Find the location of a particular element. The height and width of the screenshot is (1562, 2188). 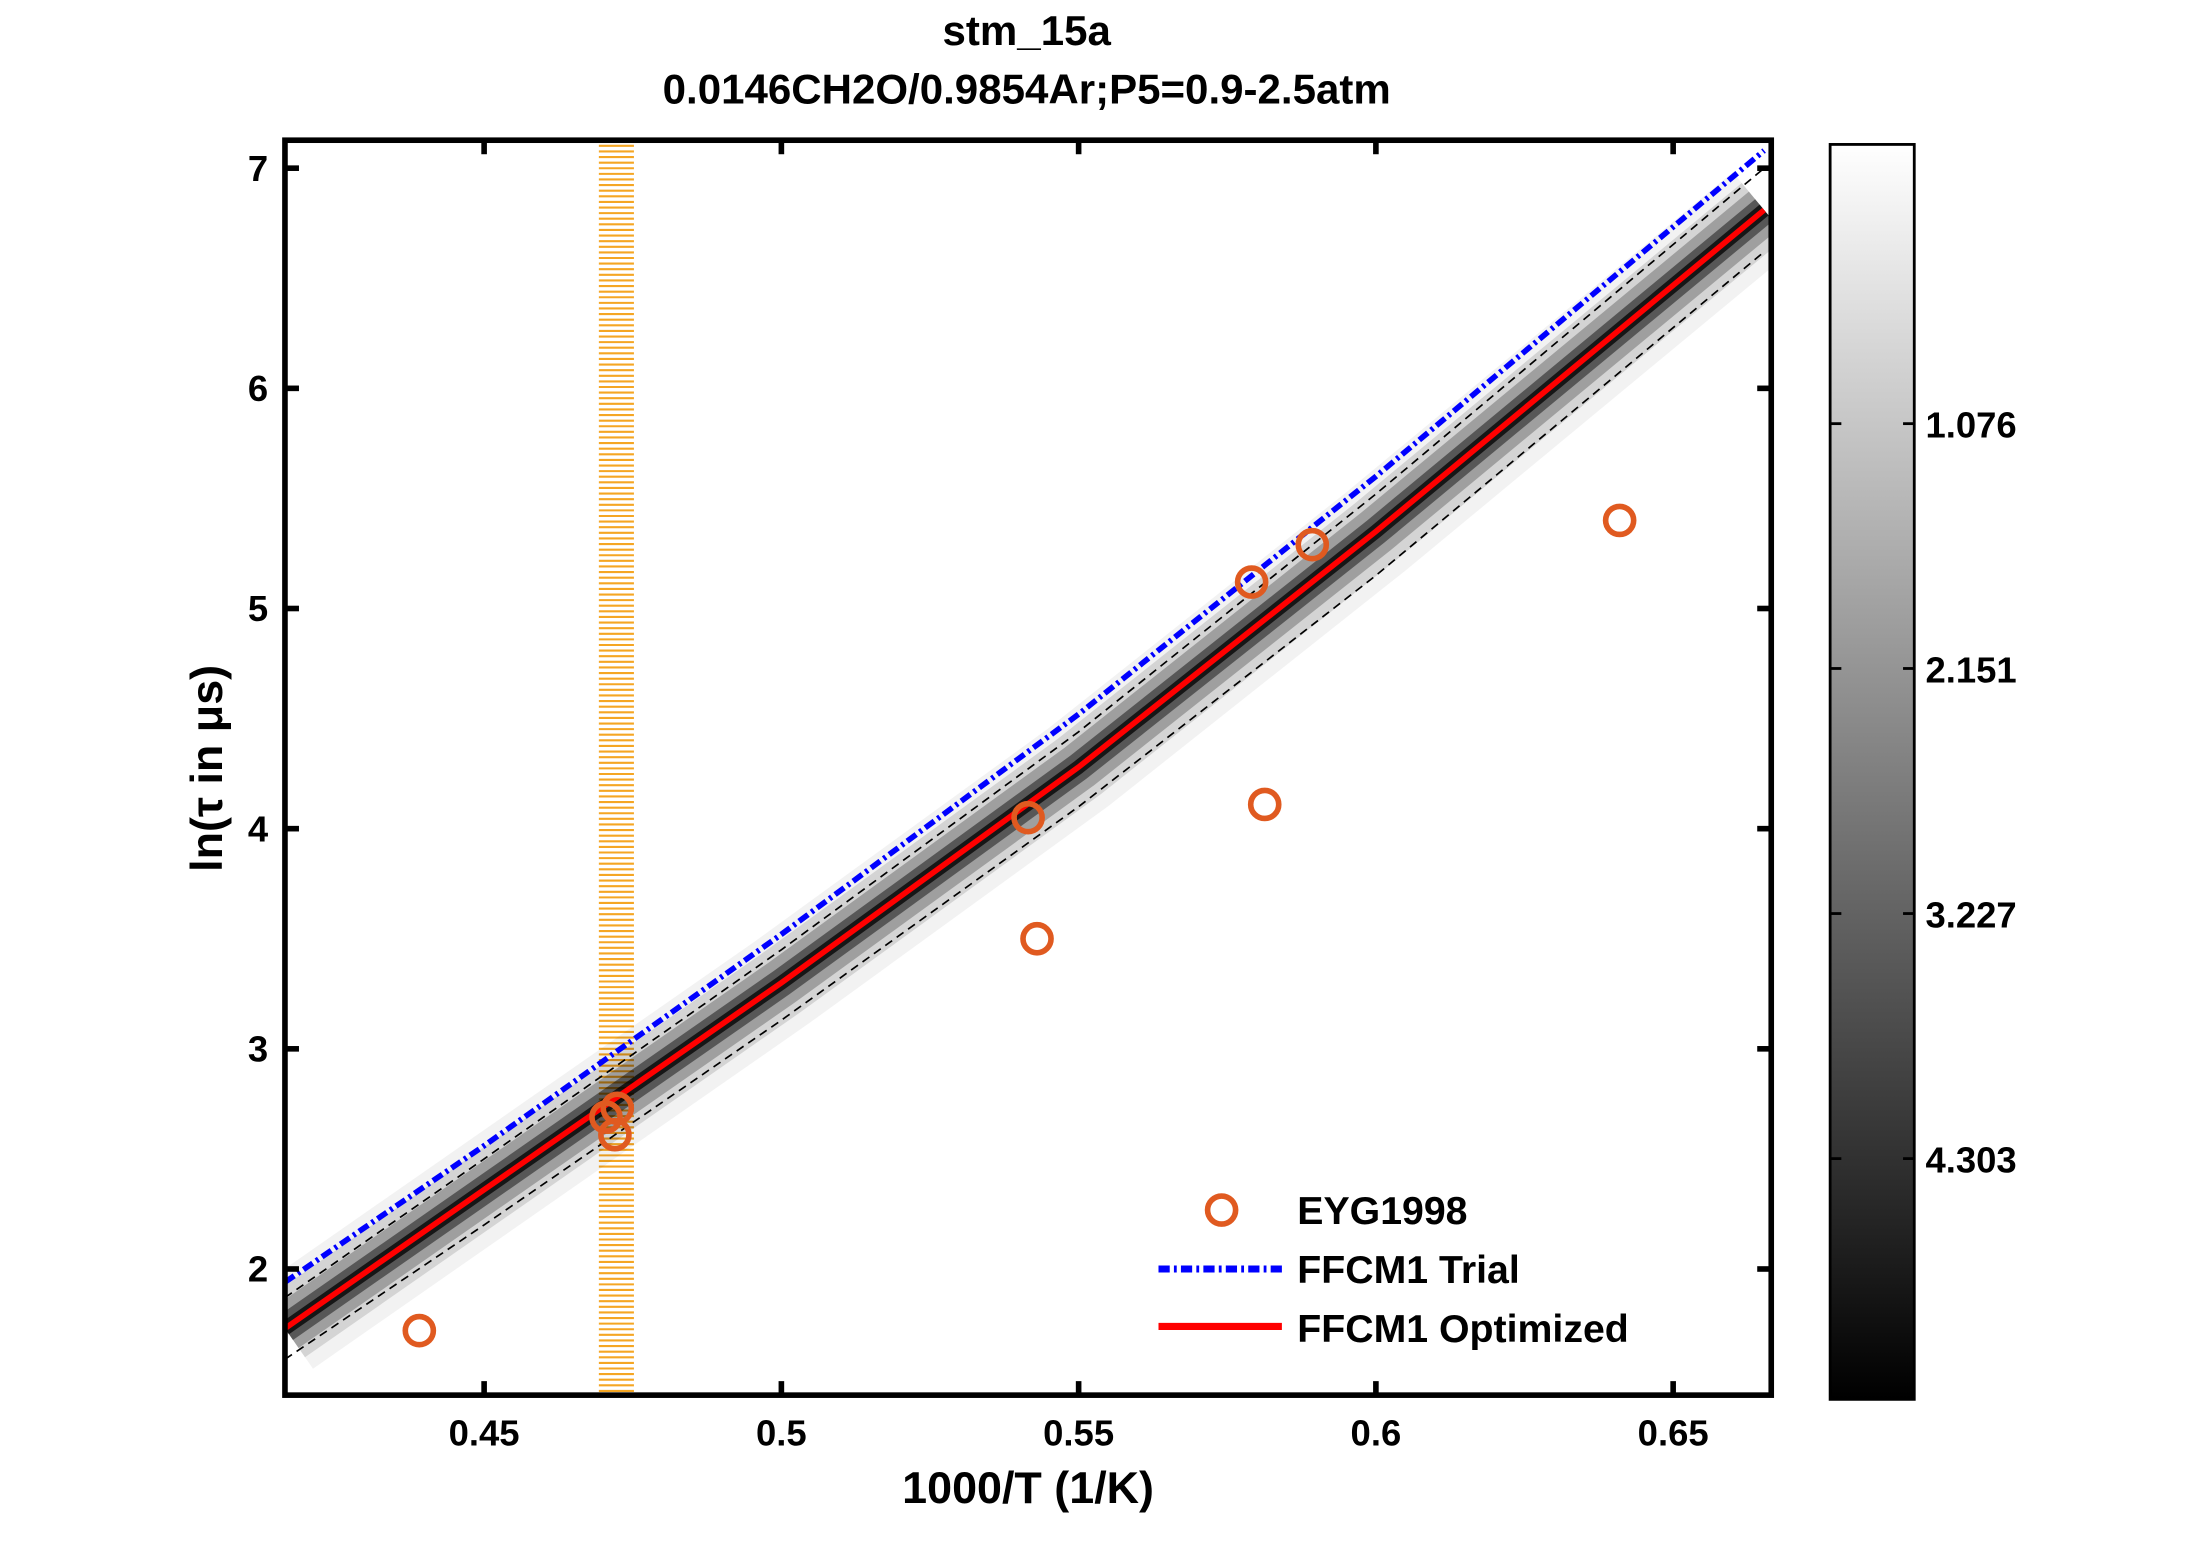

y-tick-label: 6 is located at coordinates (258, 388).